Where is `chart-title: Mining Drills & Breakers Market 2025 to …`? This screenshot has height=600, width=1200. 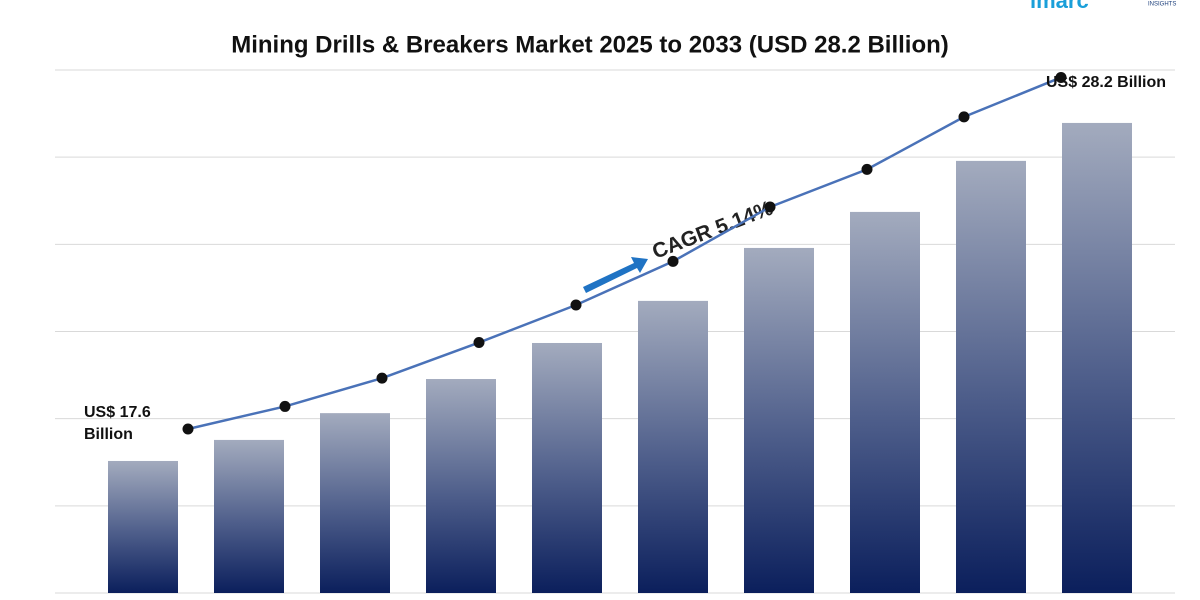 chart-title: Mining Drills & Breakers Market 2025 to … is located at coordinates (590, 44).